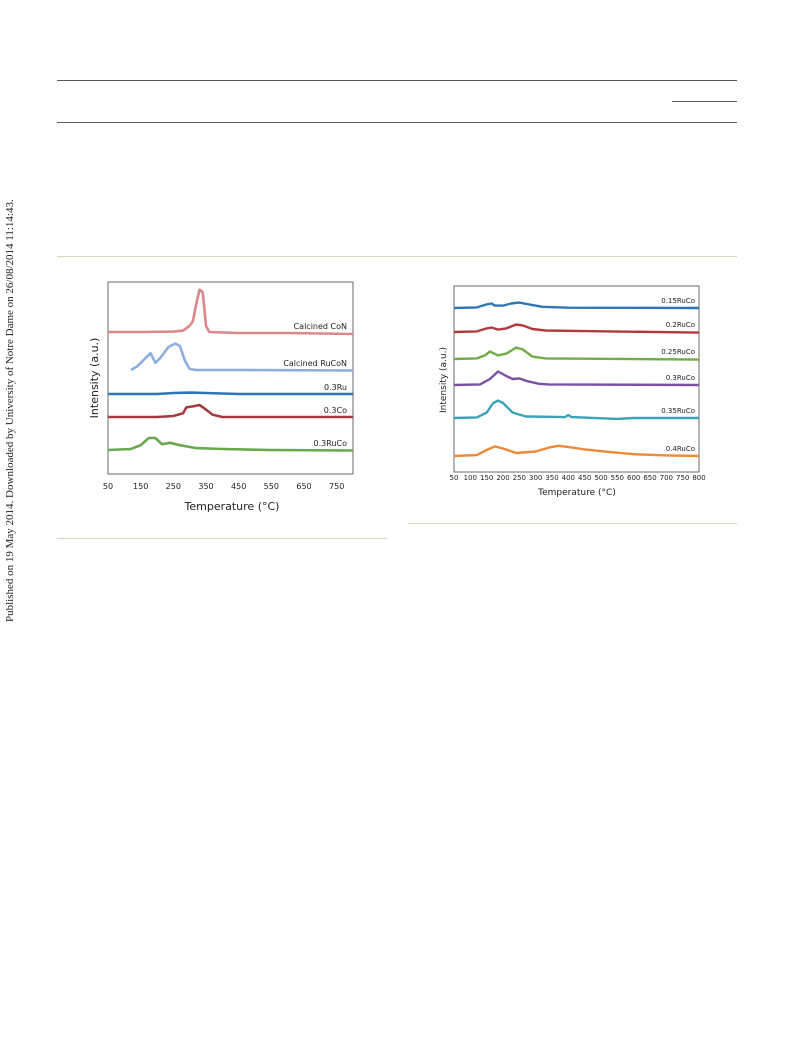 This screenshot has width=793, height=1039. What do you see at coordinates (397, 80) in the screenshot?
I see `header-rule-top` at bounding box center [397, 80].